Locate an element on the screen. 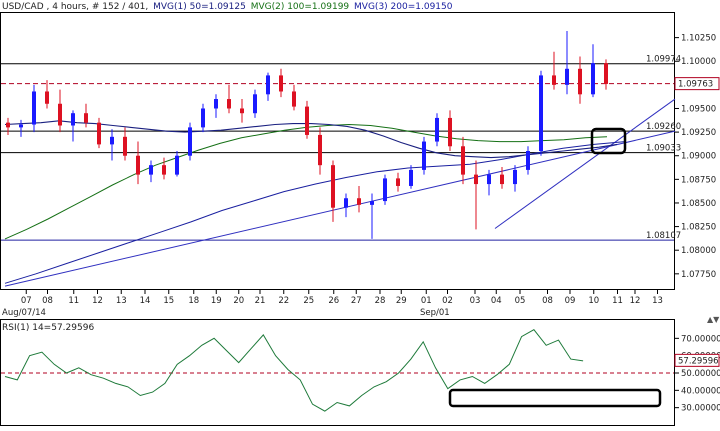 The width and height of the screenshot is (720, 431). rsi-tick-label: 50.00000 is located at coordinates (700, 374).